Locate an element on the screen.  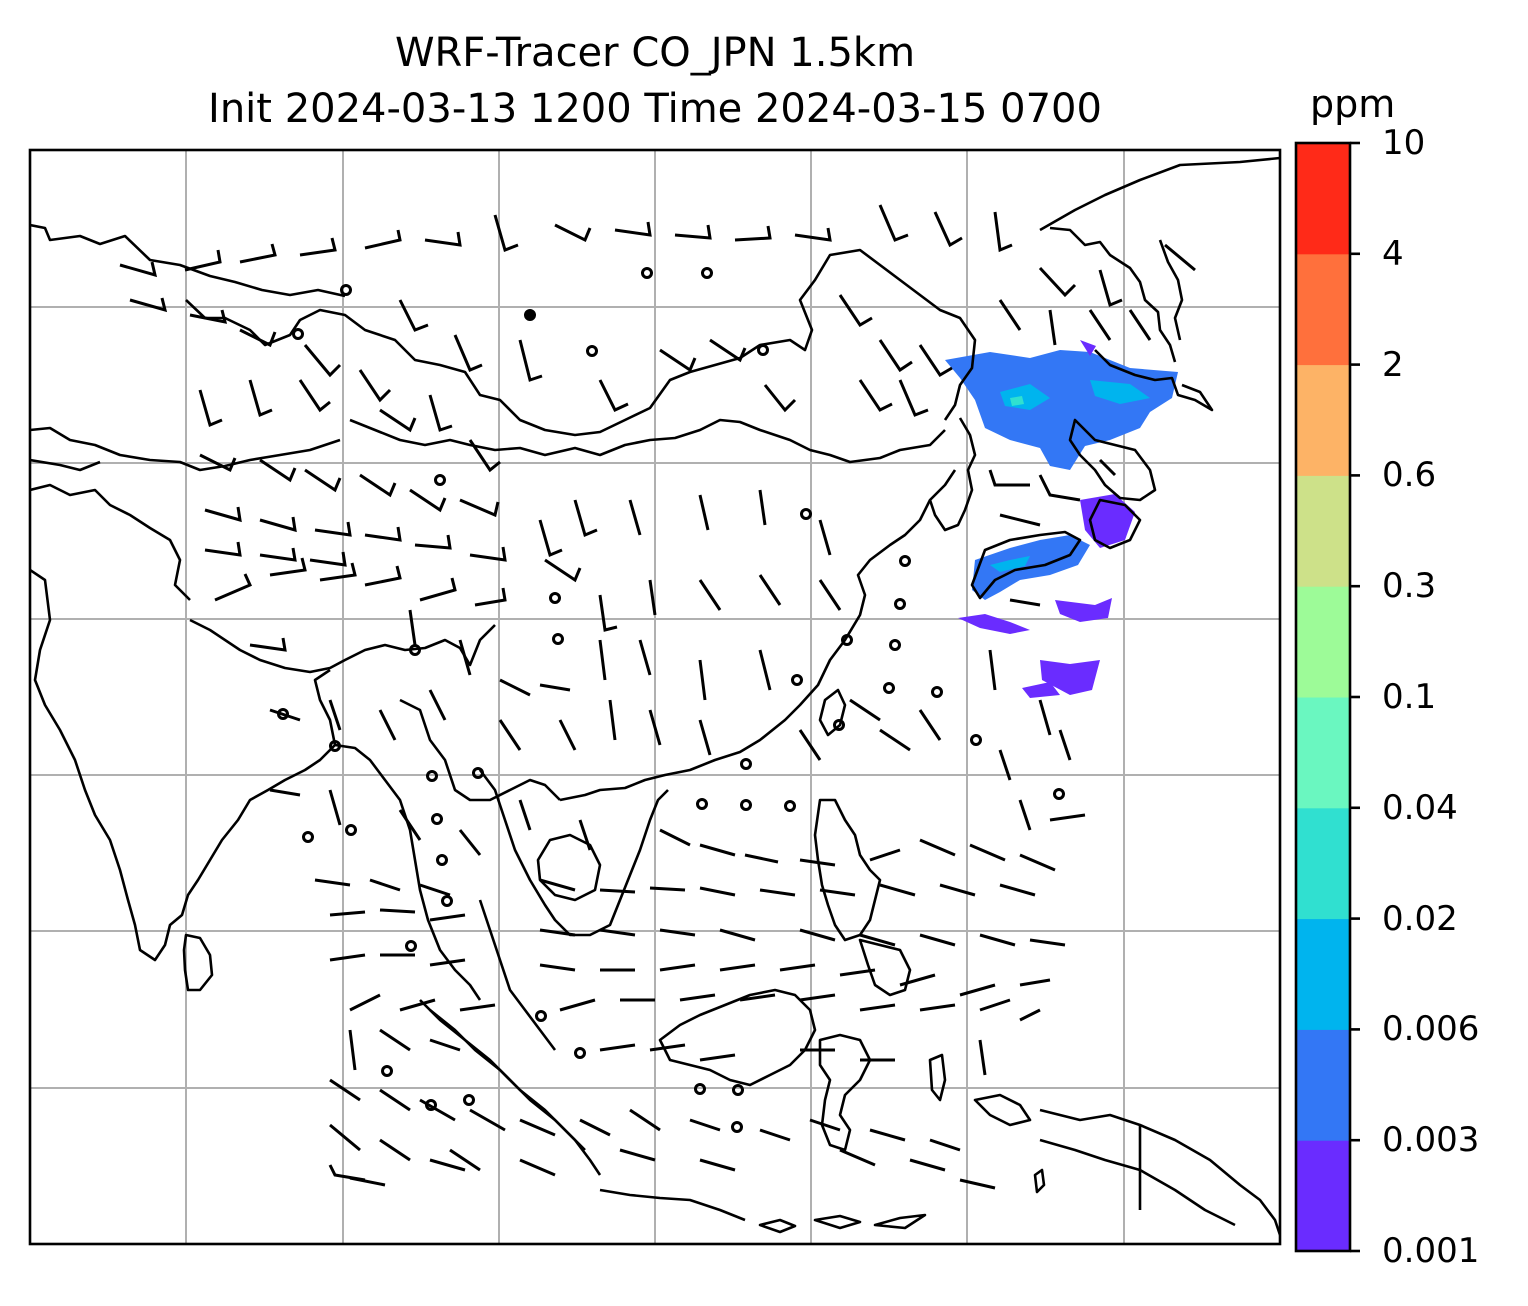
colorbar-tick-label: 0.001 is located at coordinates (1431, 1251).